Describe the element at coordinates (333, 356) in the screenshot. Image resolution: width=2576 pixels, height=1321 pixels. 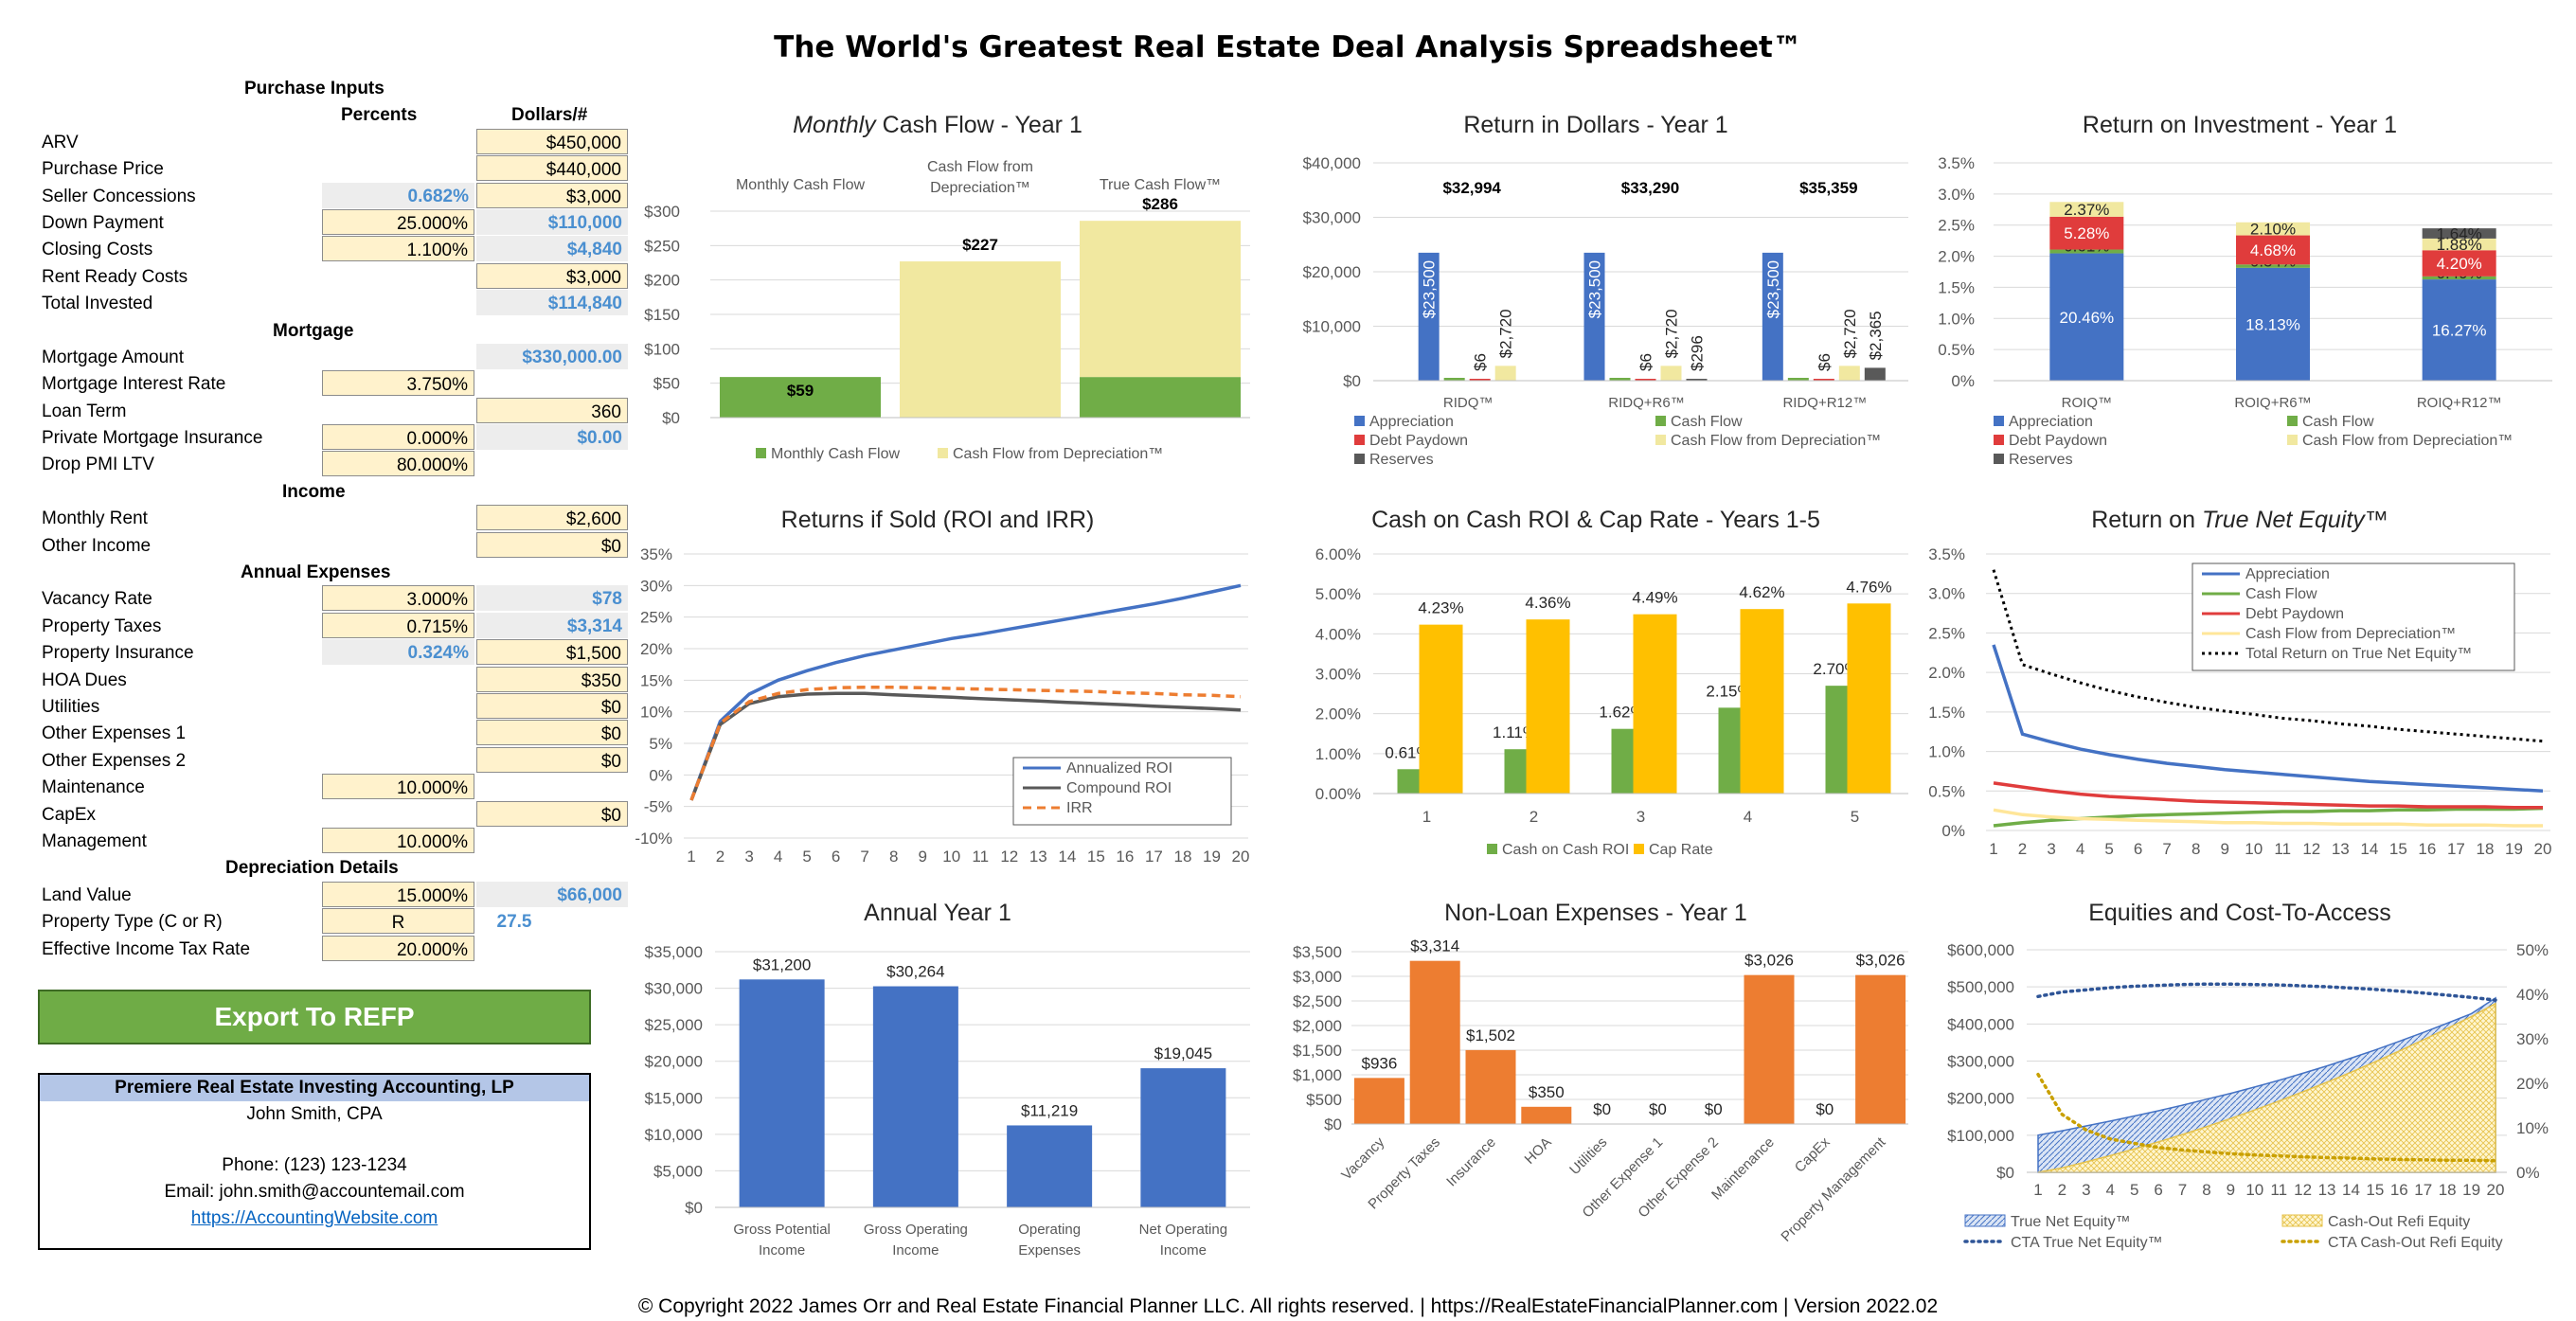
I see `row-mortgage-amount: Mortgage Amount $330,000.00` at that location.